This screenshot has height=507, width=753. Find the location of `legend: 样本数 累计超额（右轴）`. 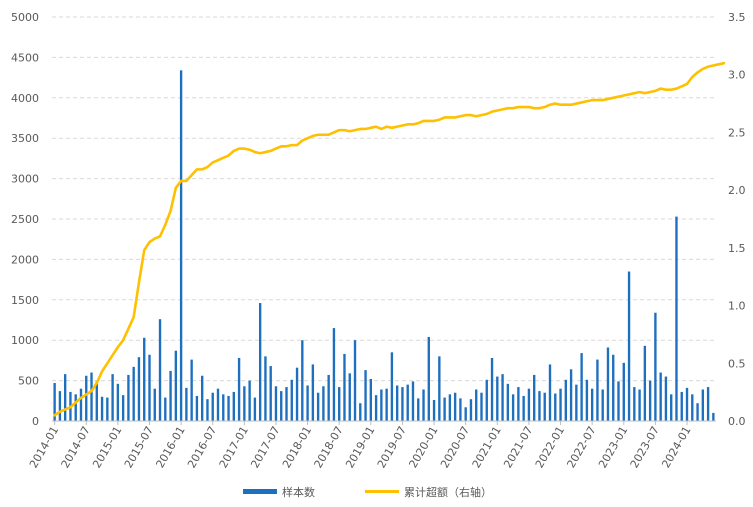

legend: 样本数 累计超额（右轴） is located at coordinates (367, 492).